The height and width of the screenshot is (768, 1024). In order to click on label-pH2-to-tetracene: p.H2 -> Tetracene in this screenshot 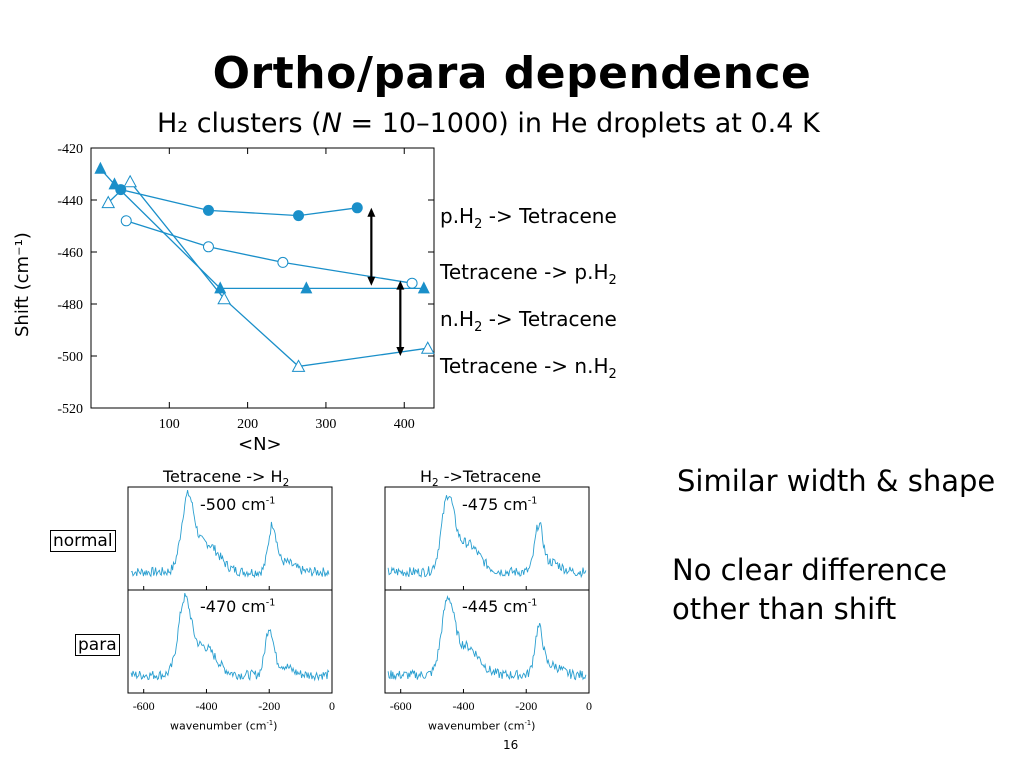, I will do `click(528, 218)`.